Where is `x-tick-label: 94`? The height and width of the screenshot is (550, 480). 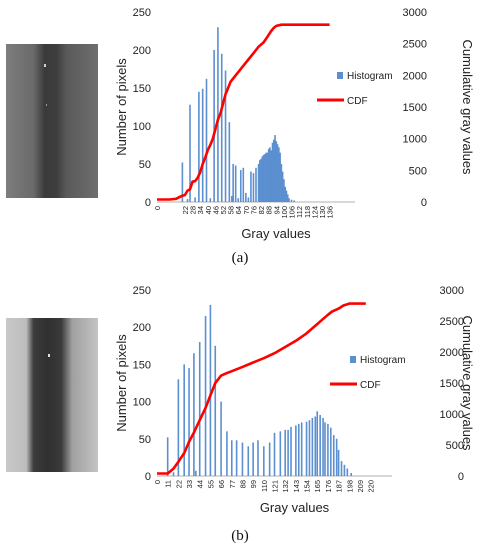 x-tick-label: 94 is located at coordinates (276, 210).